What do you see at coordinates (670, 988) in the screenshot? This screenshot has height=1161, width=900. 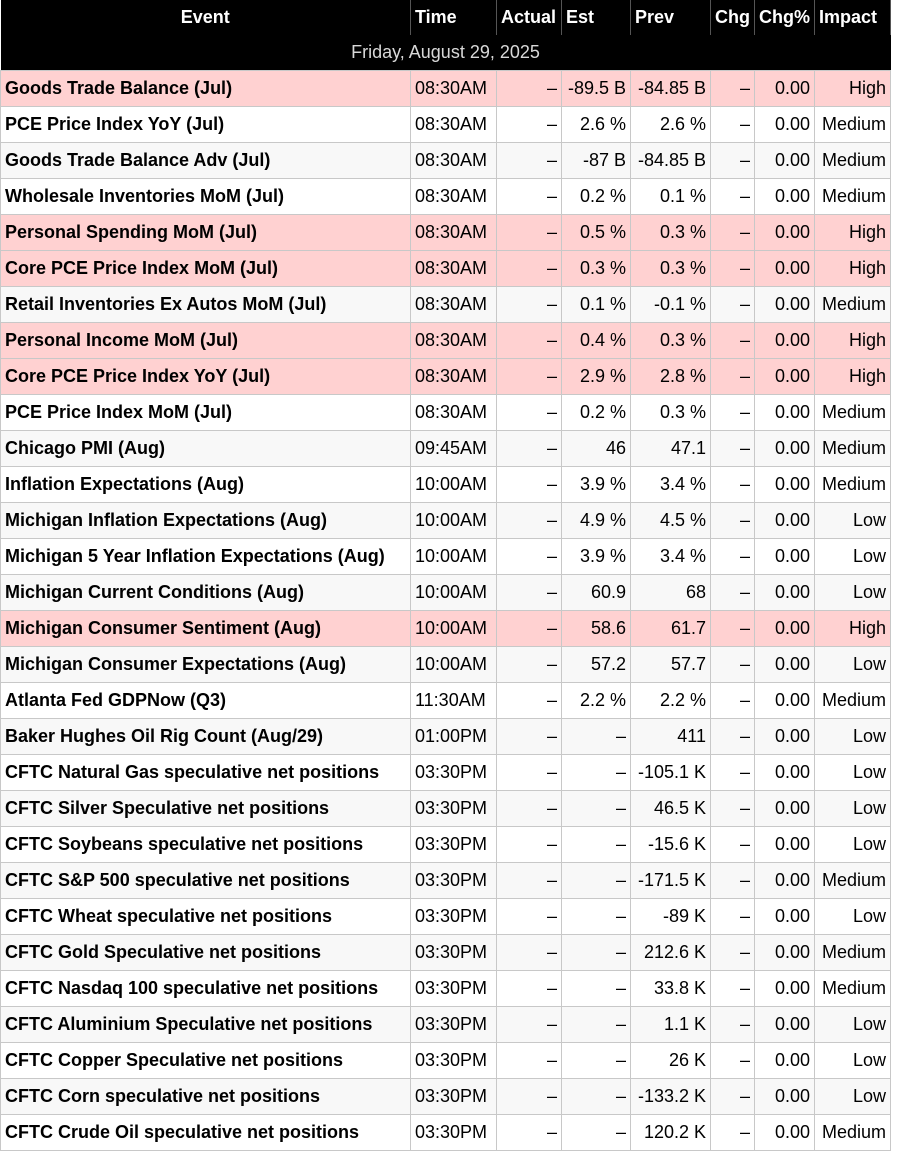 I see `cell-prev: 33.8 K` at bounding box center [670, 988].